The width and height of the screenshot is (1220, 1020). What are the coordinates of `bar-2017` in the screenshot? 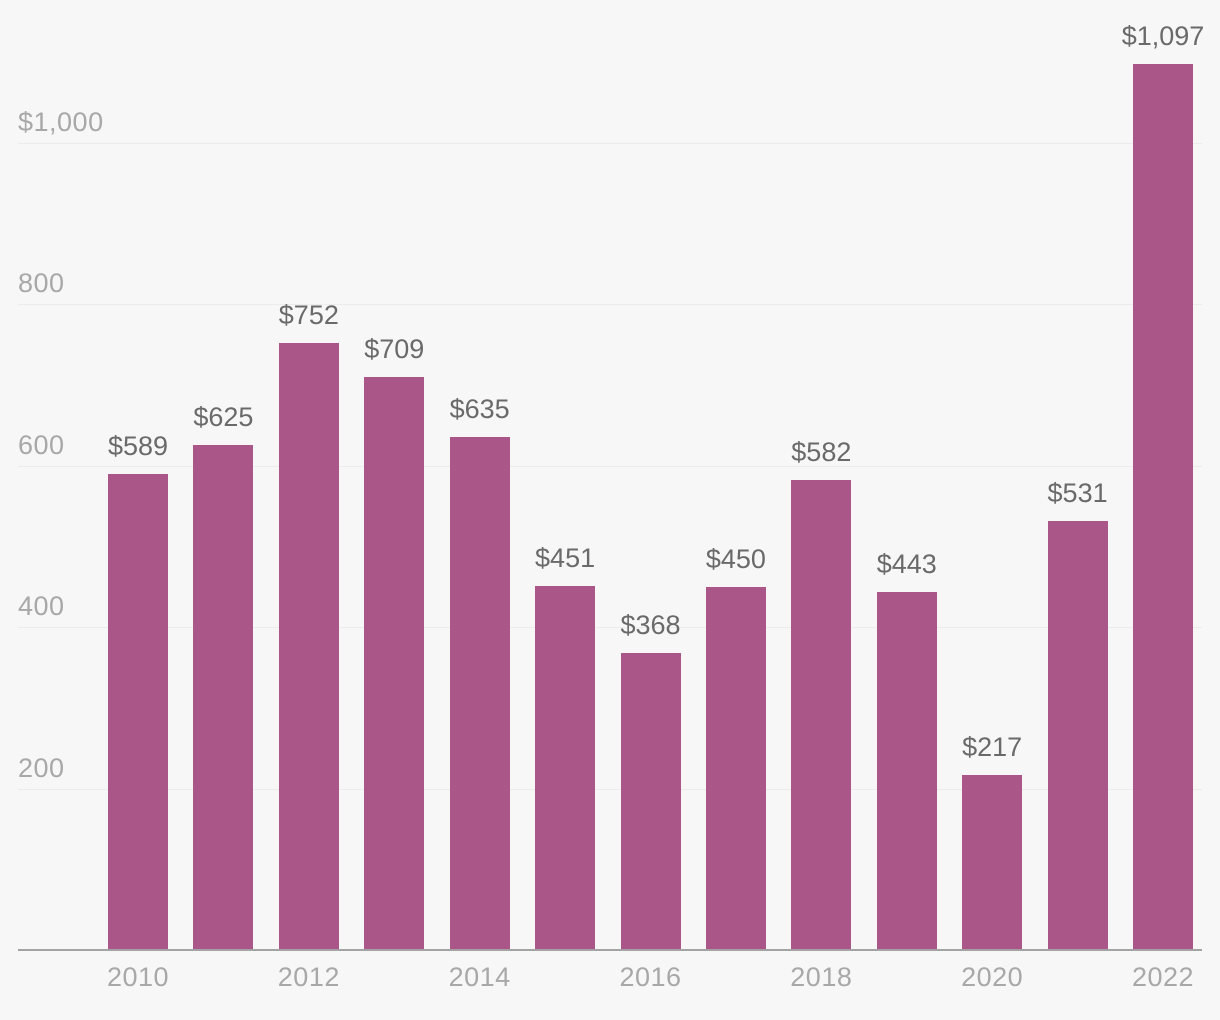 It's located at (735, 768).